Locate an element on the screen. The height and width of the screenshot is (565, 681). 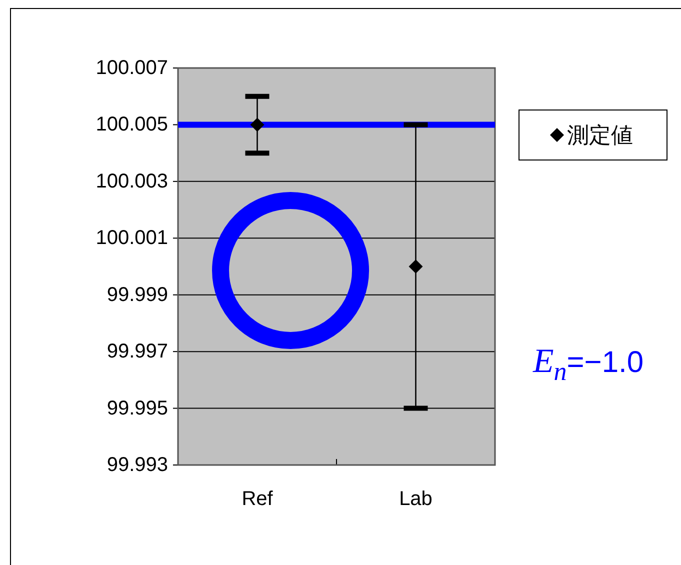
legend-label: 測定値 is located at coordinates (600, 135).